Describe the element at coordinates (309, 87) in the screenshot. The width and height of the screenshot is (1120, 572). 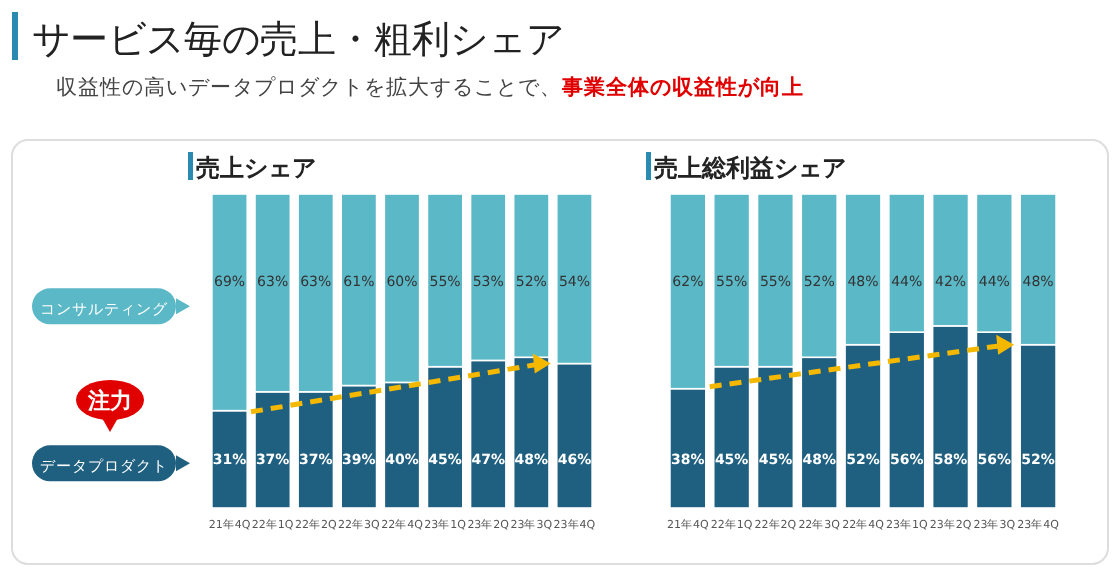
I see `text: 収益性の高いデータプロダクトを拡大することで、` at that location.